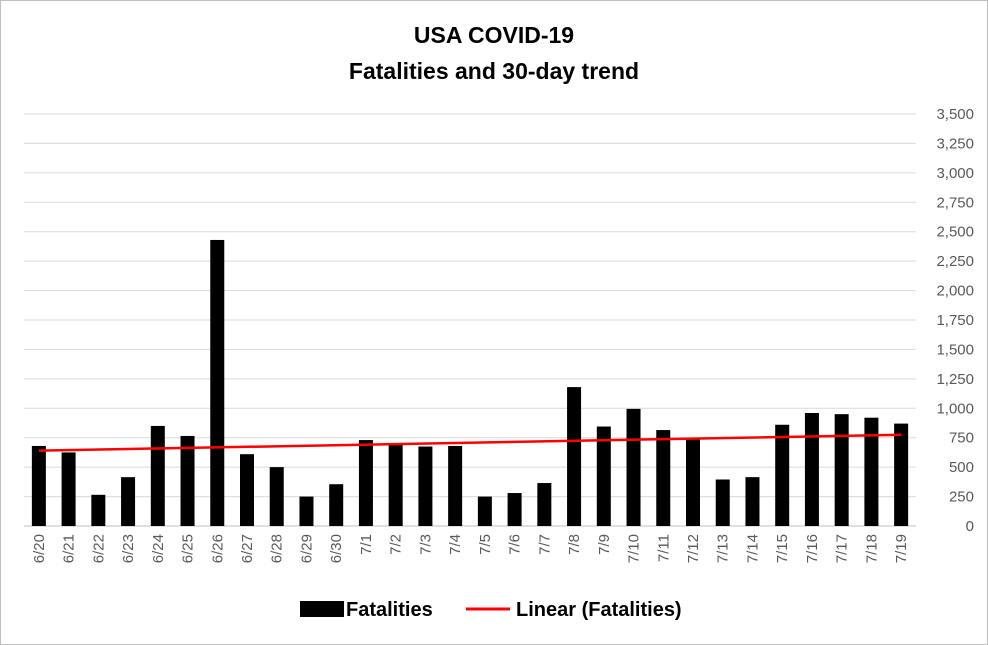 This screenshot has width=988, height=645. I want to click on legend-swatch-fatalities, so click(322, 609).